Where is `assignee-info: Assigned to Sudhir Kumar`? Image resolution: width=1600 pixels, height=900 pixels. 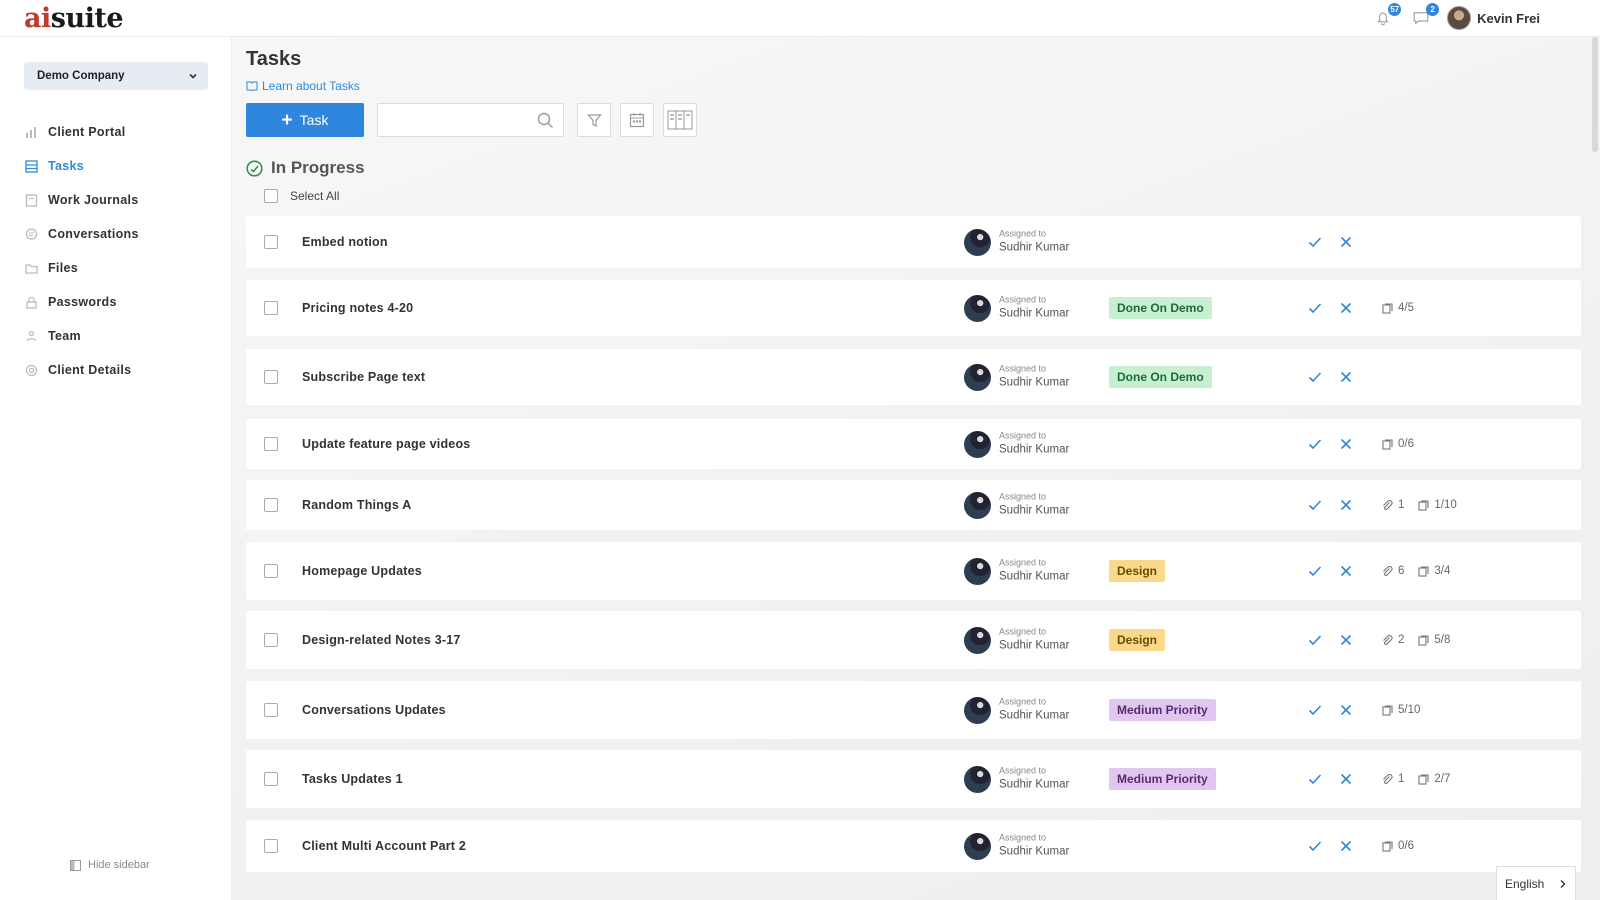 assignee-info: Assigned to Sudhir Kumar is located at coordinates (1034, 308).